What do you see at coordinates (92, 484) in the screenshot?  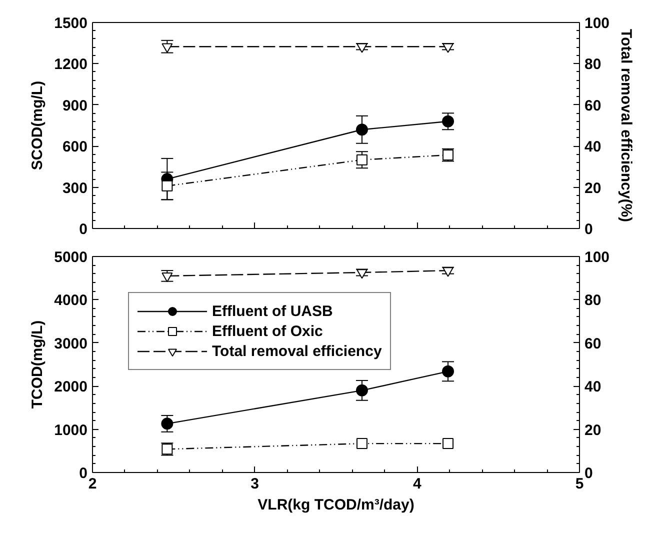 I see `x-tick-label: 2` at bounding box center [92, 484].